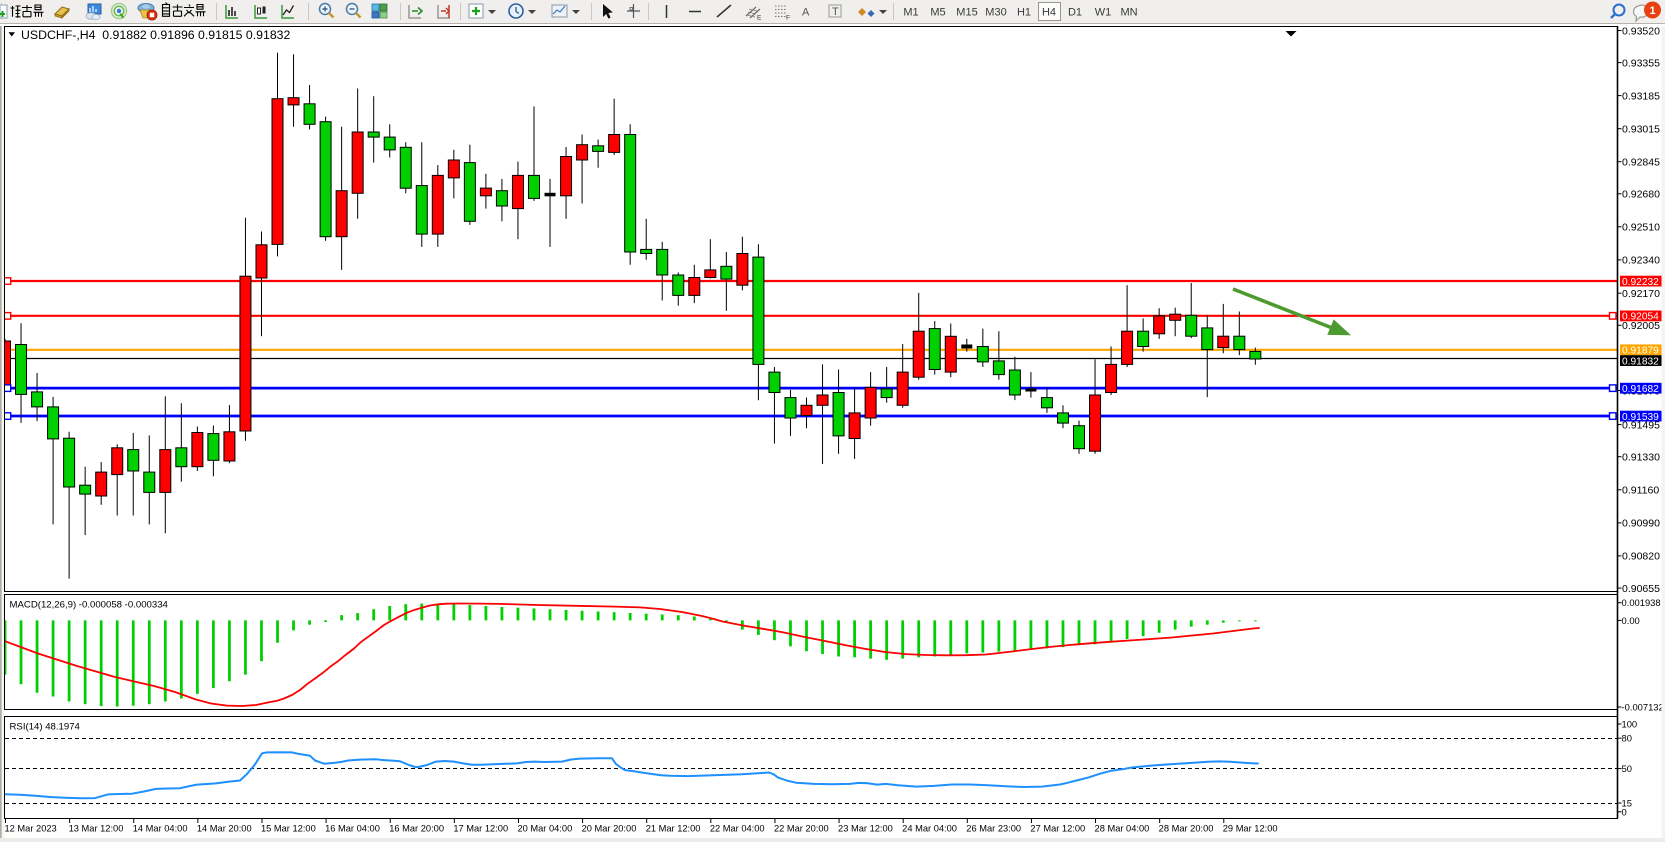  I want to click on svg-text: 1, so click(1652, 11).